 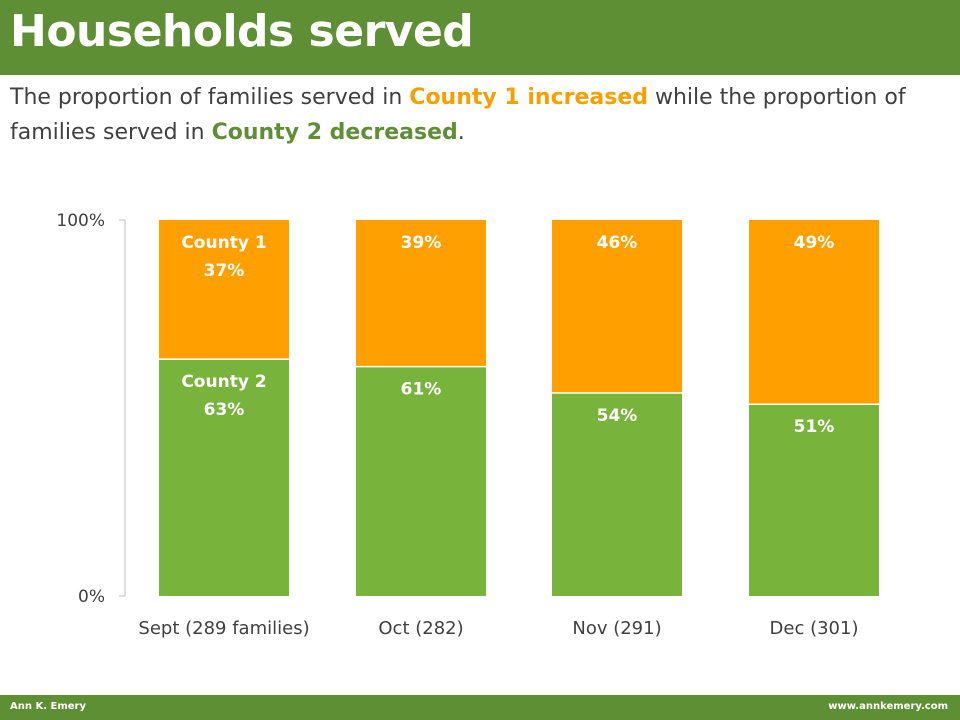 What do you see at coordinates (617, 416) in the screenshot?
I see `data-label-value: 54%` at bounding box center [617, 416].